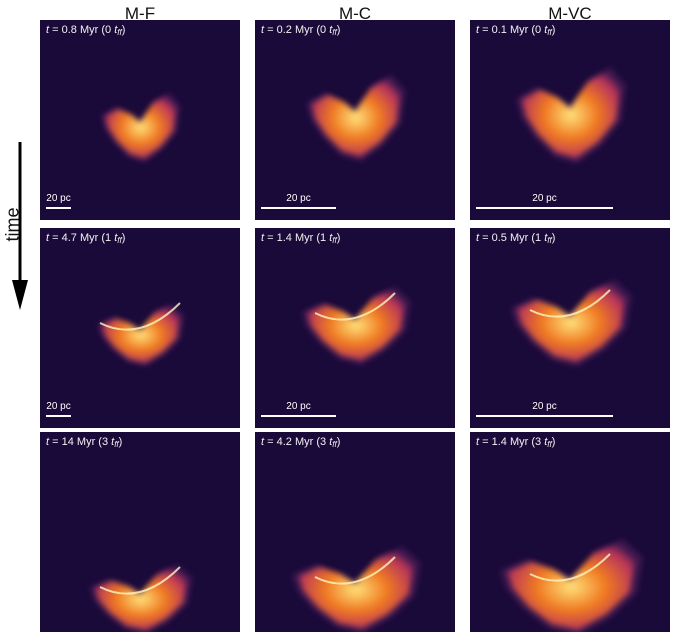  I want to click on panel-m-c-row-2: t = 1.4 Myr (1 tff) 20 pc, so click(355, 328).